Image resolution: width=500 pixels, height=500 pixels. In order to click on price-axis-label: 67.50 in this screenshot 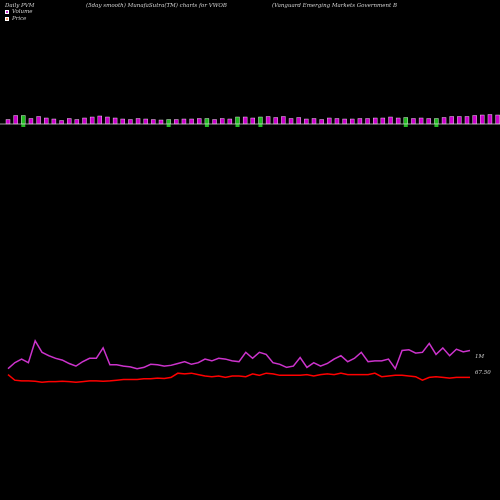, I will do `click(483, 373)`.